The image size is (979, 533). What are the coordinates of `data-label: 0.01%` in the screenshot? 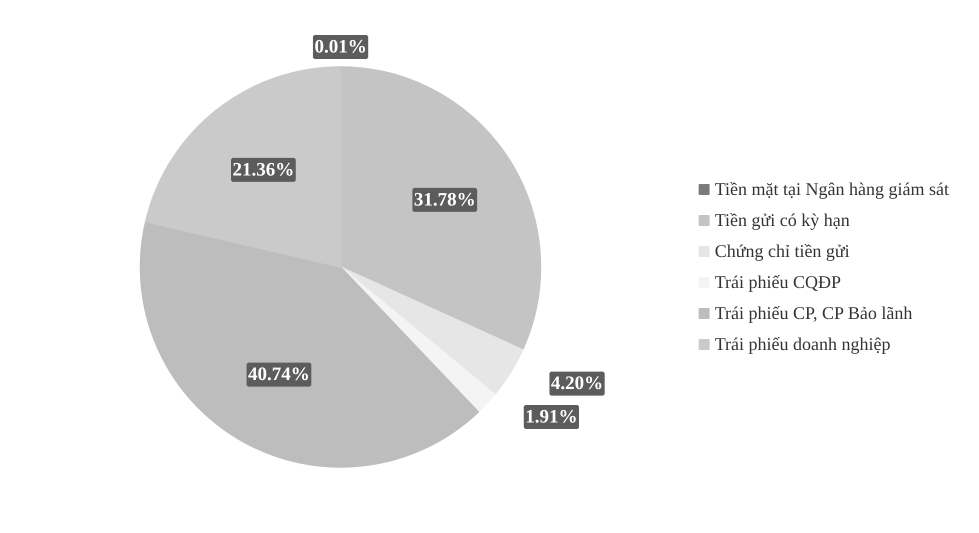 It's located at (340, 47).